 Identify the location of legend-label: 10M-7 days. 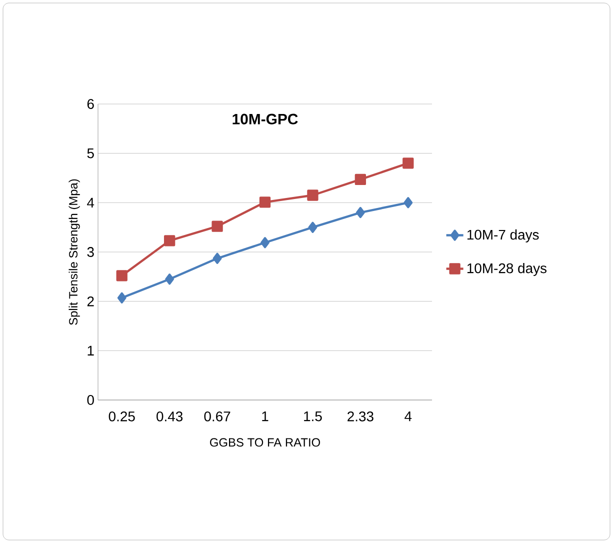
(503, 235).